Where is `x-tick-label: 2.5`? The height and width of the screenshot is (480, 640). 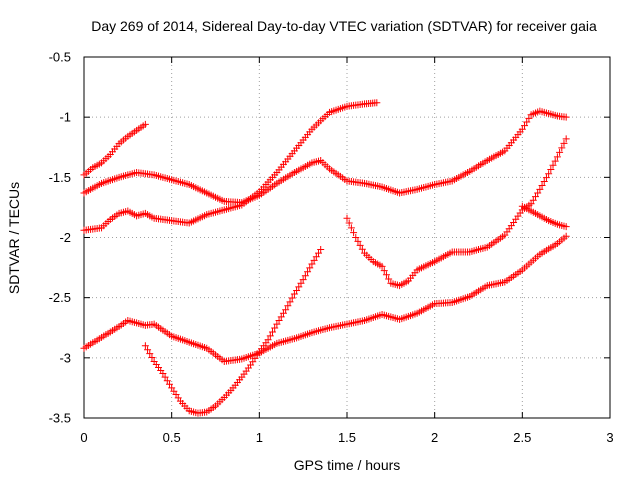 x-tick-label: 2.5 is located at coordinates (522, 437).